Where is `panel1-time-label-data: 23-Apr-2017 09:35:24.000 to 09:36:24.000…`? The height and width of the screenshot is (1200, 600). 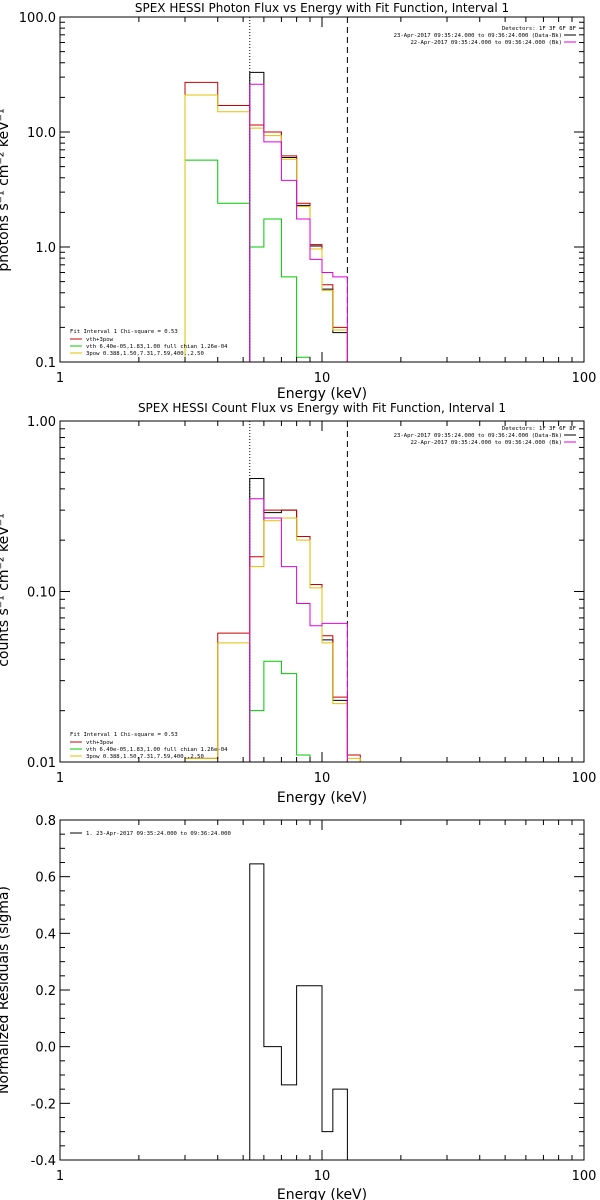 panel1-time-label-data: 23-Apr-2017 09:35:24.000 to 09:36:24.000… is located at coordinates (478, 36).